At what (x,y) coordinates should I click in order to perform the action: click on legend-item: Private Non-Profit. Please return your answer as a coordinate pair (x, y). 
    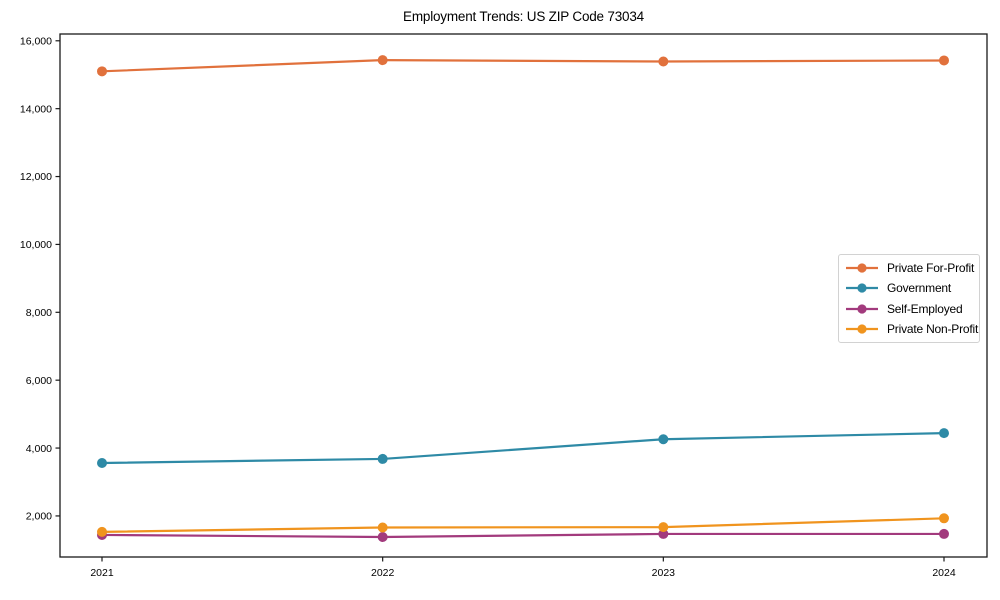
    Looking at the image, I should click on (912, 329).